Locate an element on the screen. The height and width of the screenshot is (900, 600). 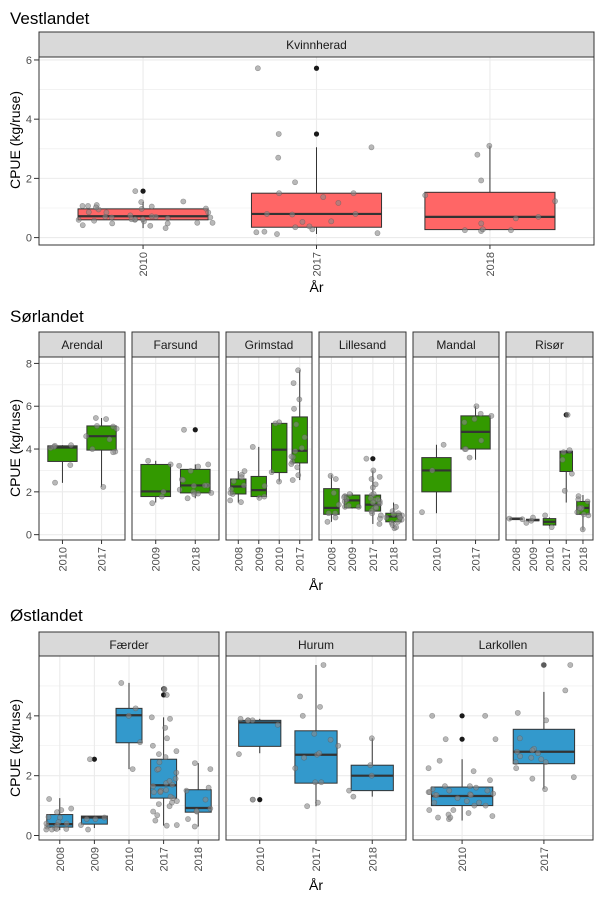
facet-arendal: Arendal 2010 2017 is located at coordinates (82, 451).